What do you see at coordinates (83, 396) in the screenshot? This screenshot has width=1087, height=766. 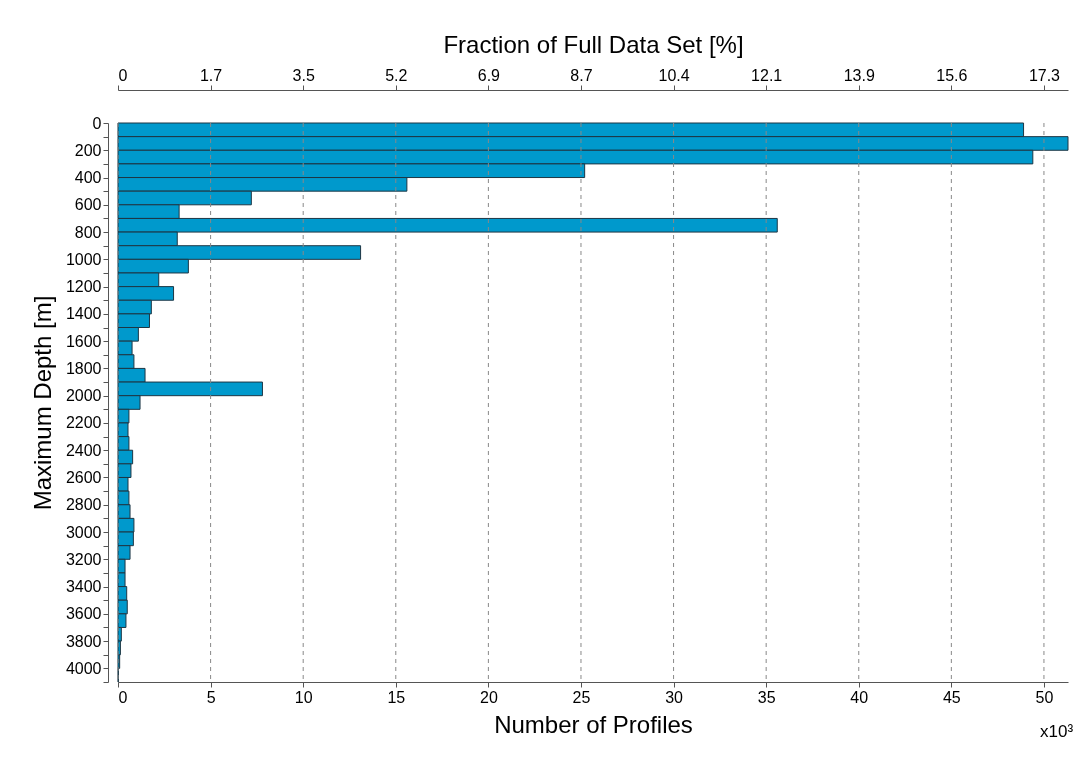 I see `y-tick-label: 2000` at bounding box center [83, 396].